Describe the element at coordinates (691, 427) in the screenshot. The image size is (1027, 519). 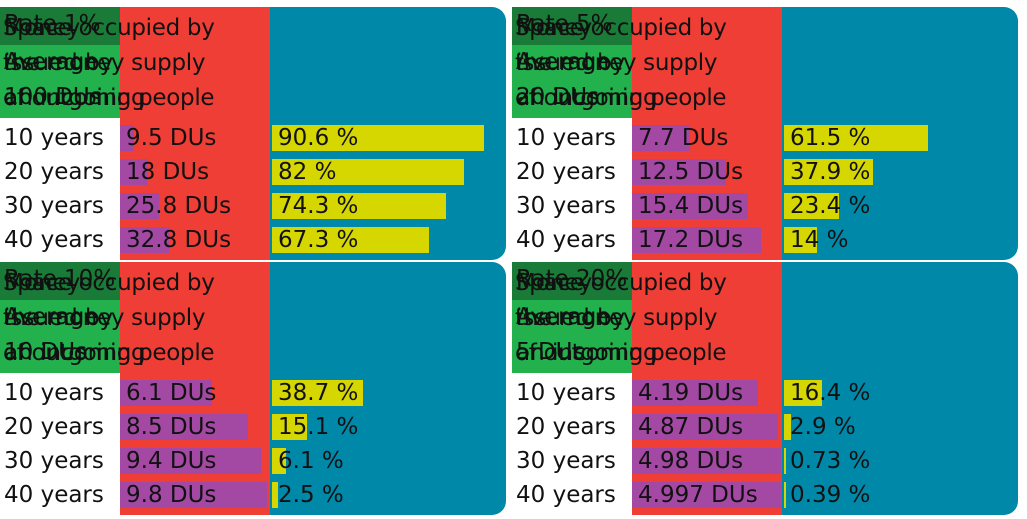
I see `money-value-label: 4.87 DUs` at that location.